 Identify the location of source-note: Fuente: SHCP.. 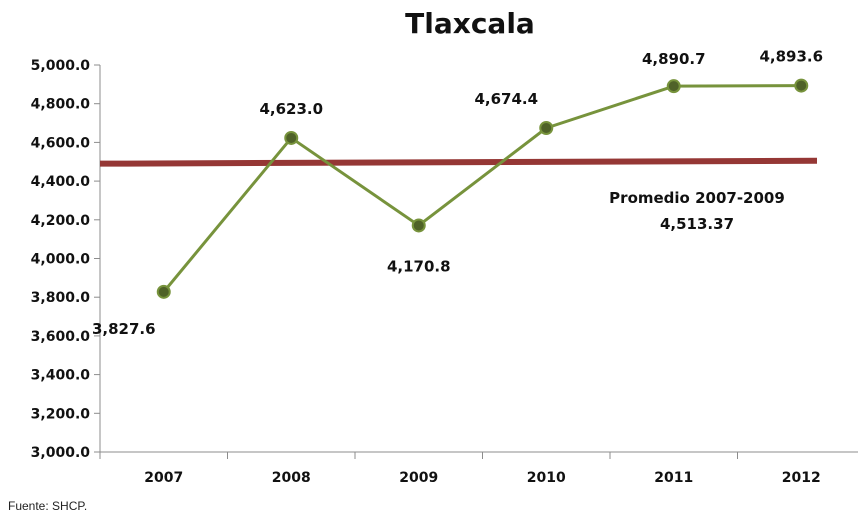
(48, 506).